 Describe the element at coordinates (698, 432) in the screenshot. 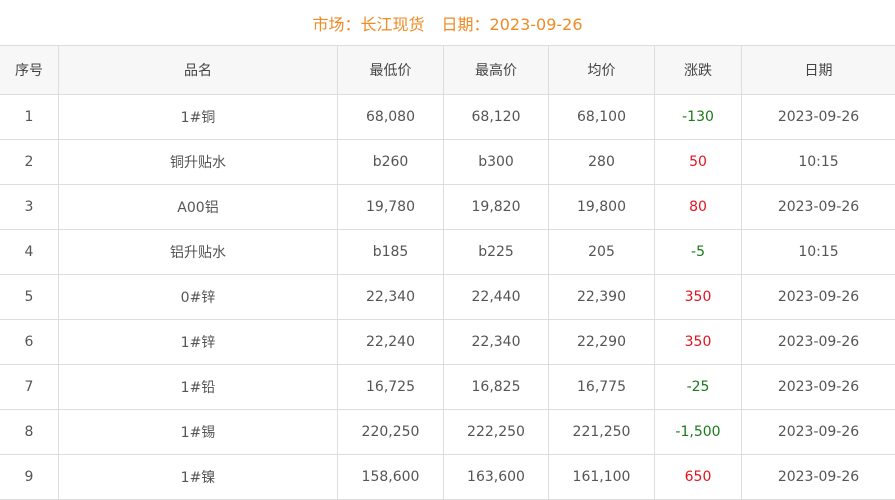

I see `cell-change: -1,500` at that location.